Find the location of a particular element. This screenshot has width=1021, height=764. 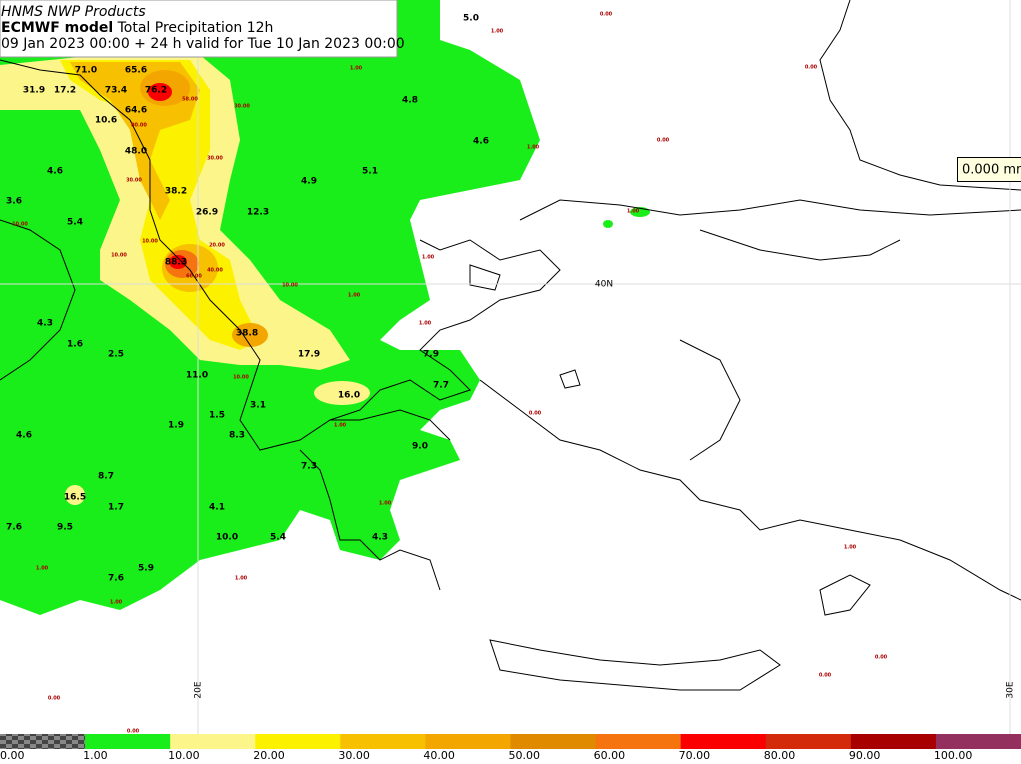

contour-label: 20.00 is located at coordinates (217, 246).